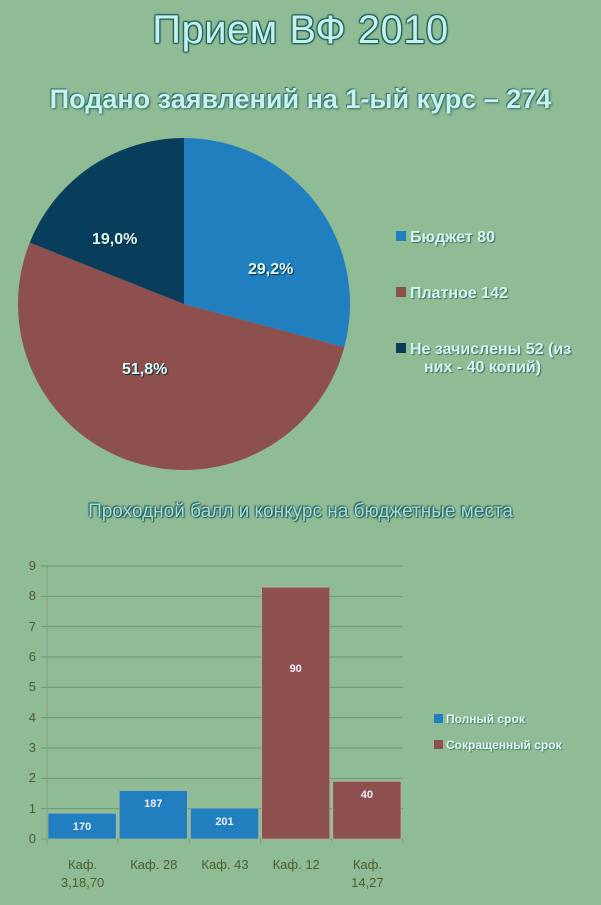 The image size is (601, 905). What do you see at coordinates (296, 864) in the screenshot?
I see `x-tick-label: Каф. 12` at bounding box center [296, 864].